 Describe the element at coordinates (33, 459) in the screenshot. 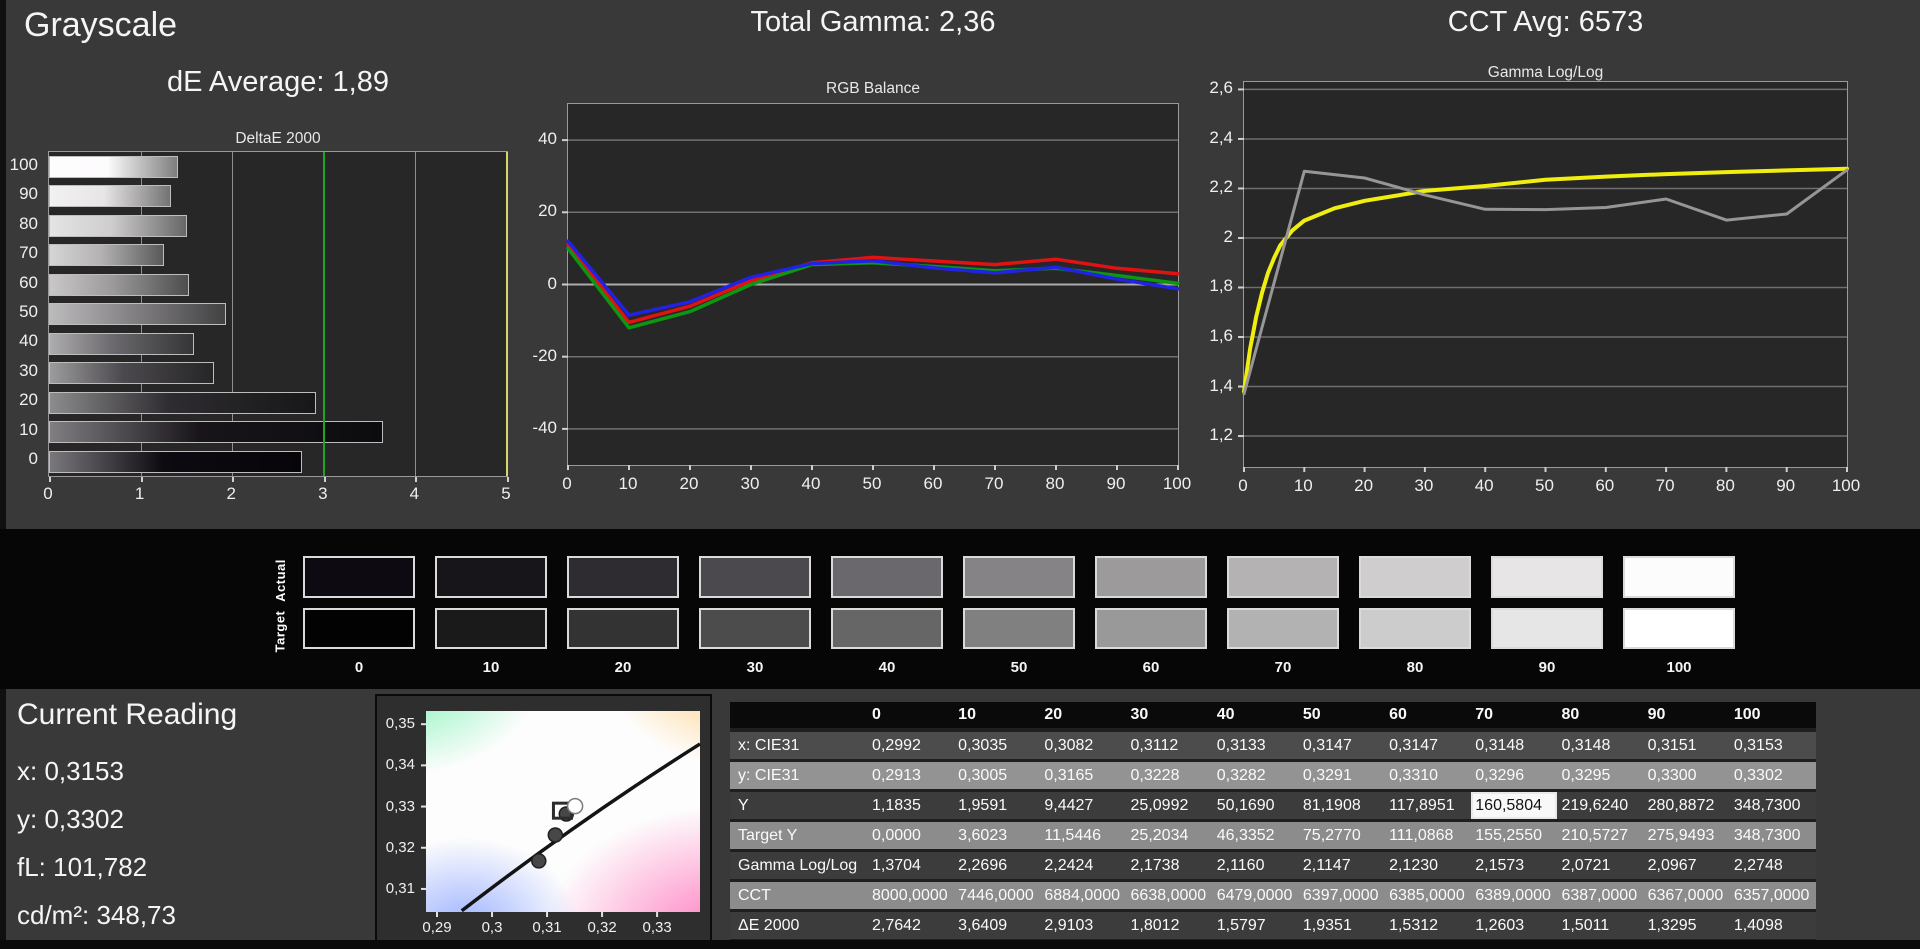

I see `deltae-category-label: 0` at that location.